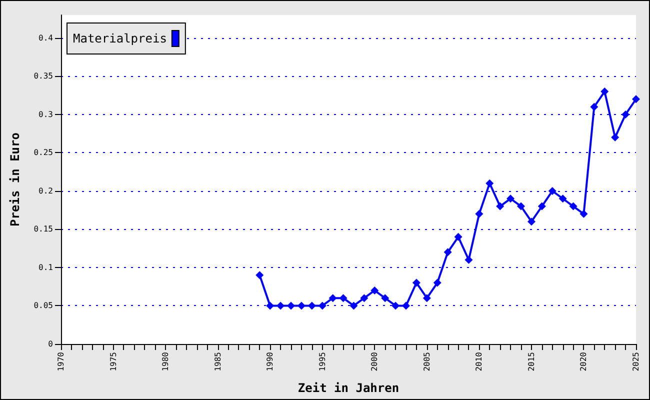 The height and width of the screenshot is (400, 650). What do you see at coordinates (44, 305) in the screenshot?
I see `y-tick-label: 0.05` at bounding box center [44, 305].